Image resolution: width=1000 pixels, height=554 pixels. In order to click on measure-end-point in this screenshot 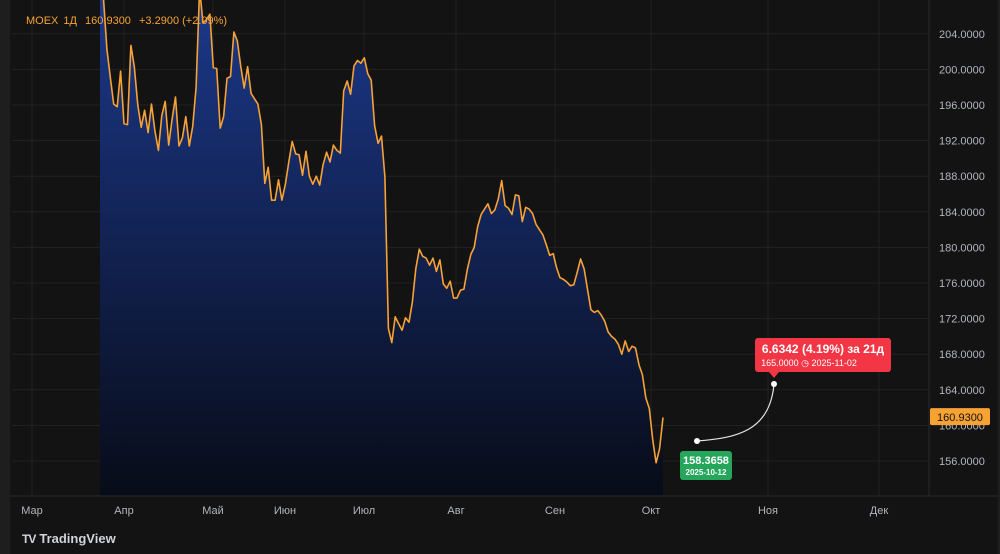, I will do `click(774, 384)`.